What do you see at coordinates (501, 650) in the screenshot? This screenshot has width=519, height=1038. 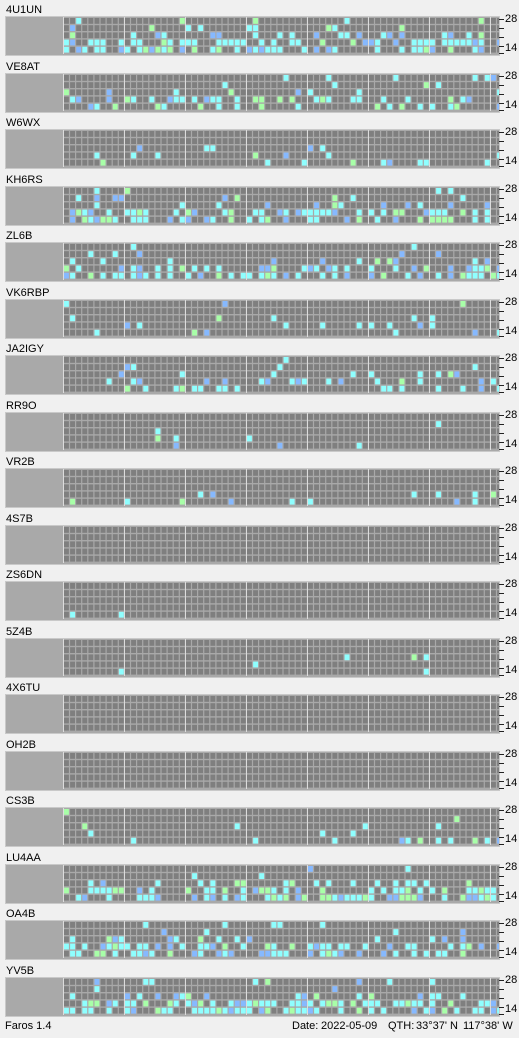 I see `axis-tick` at bounding box center [501, 650].